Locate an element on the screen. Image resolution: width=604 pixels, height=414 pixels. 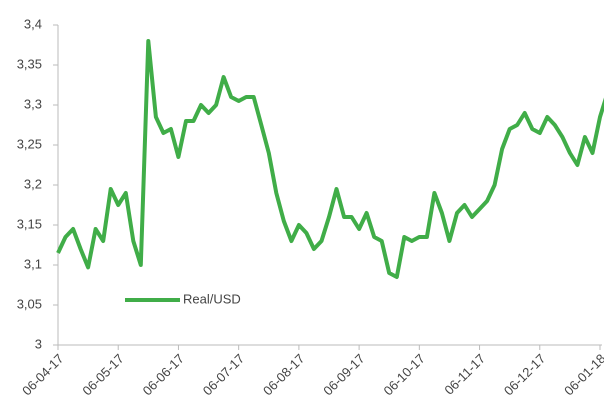
y-tick-label: 3,4 is located at coordinates (33, 23).